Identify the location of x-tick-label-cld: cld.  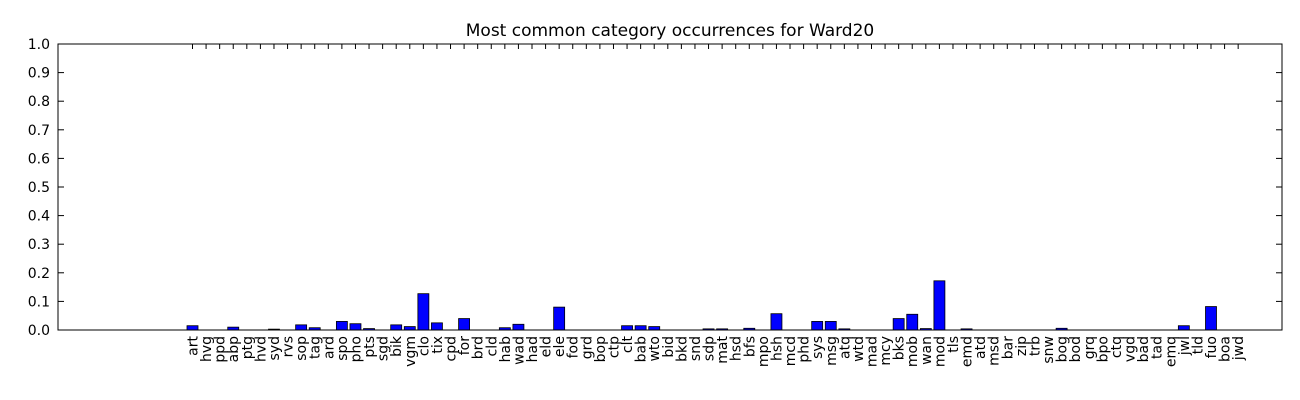
(492, 346).